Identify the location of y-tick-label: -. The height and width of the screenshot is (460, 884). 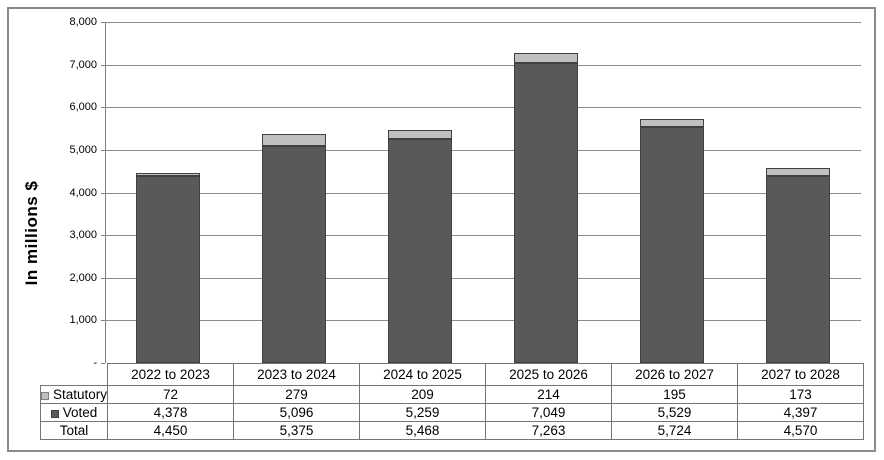
(95, 363).